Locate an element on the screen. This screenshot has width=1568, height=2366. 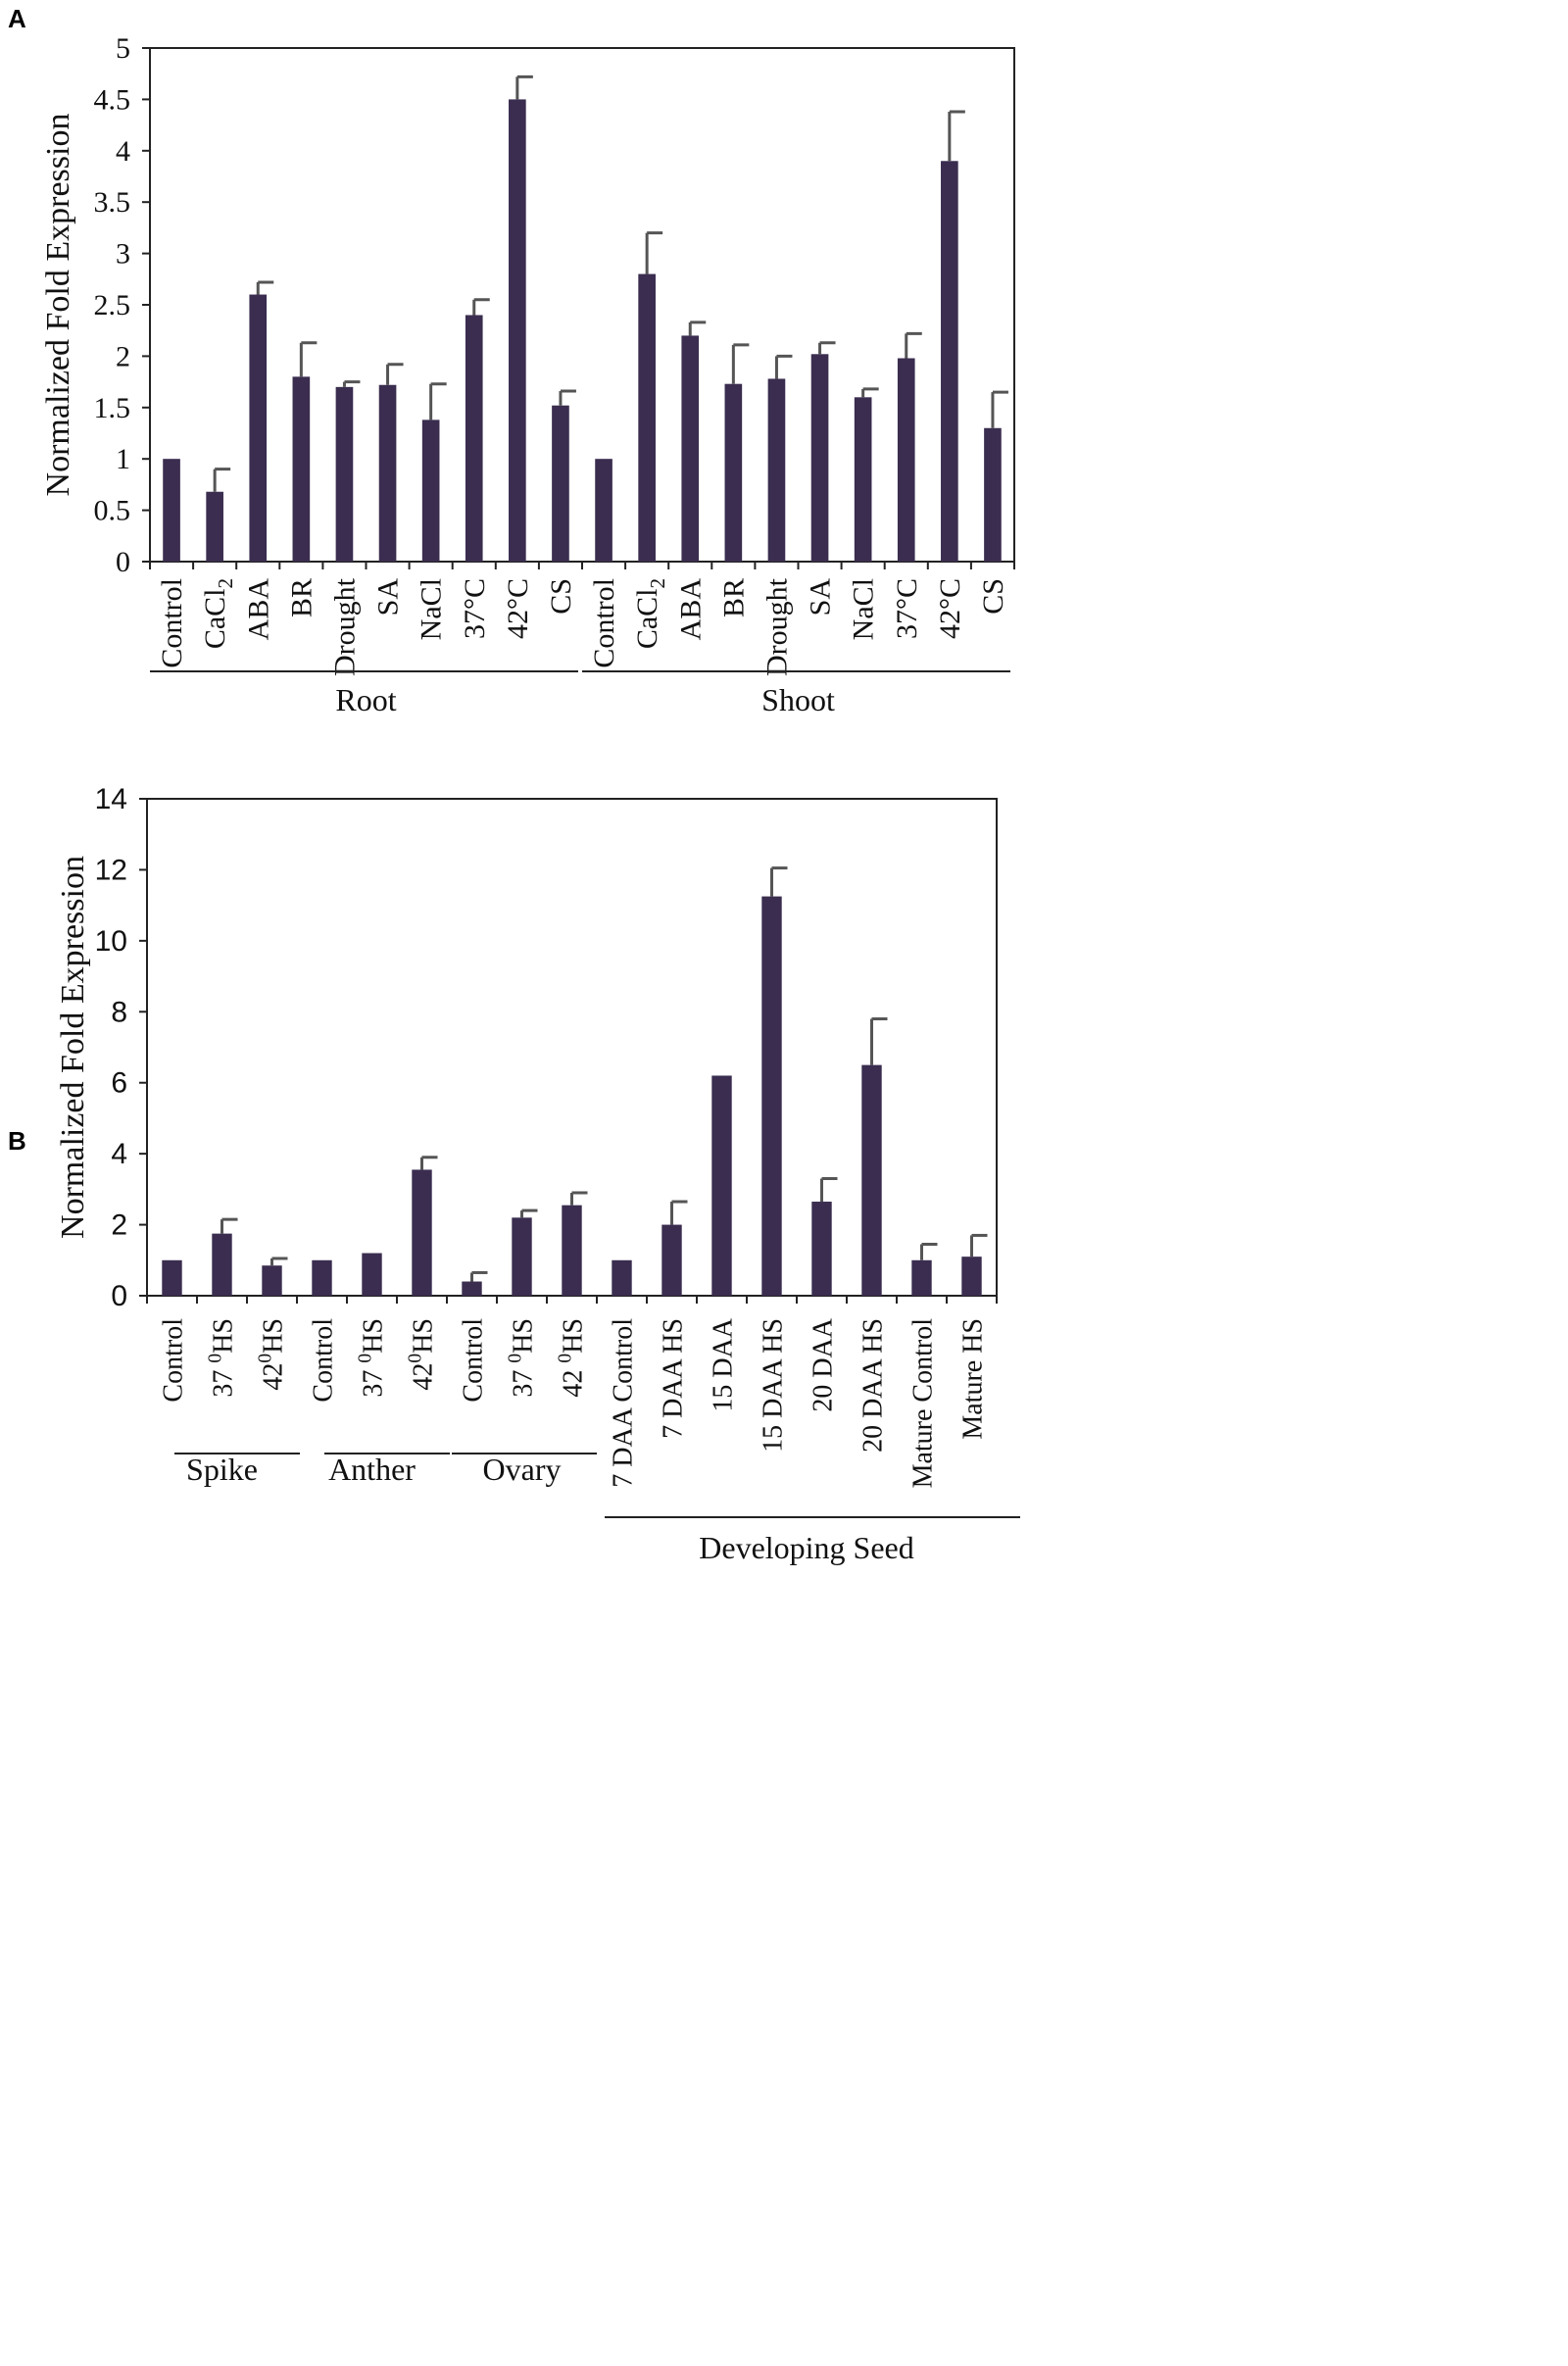
chart-b-category-label: 7 DAA Control is located at coordinates (624, 1403).